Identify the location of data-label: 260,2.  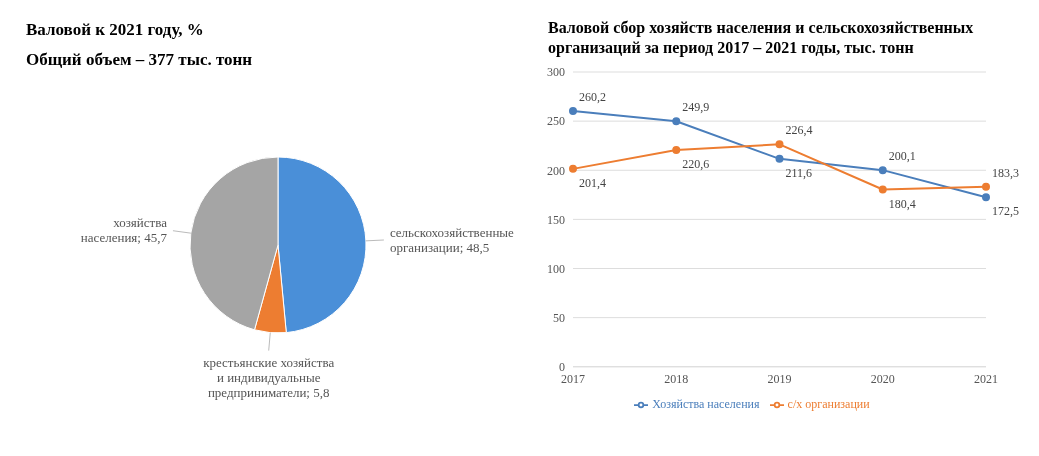
(592, 97).